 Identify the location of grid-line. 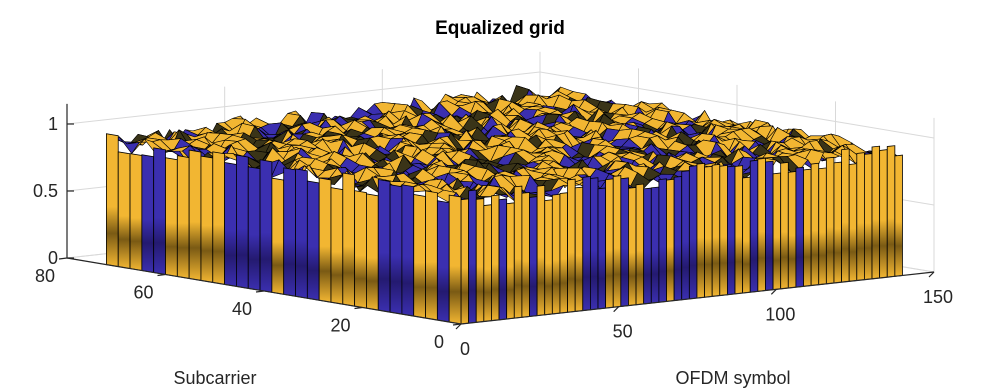
(303, 98).